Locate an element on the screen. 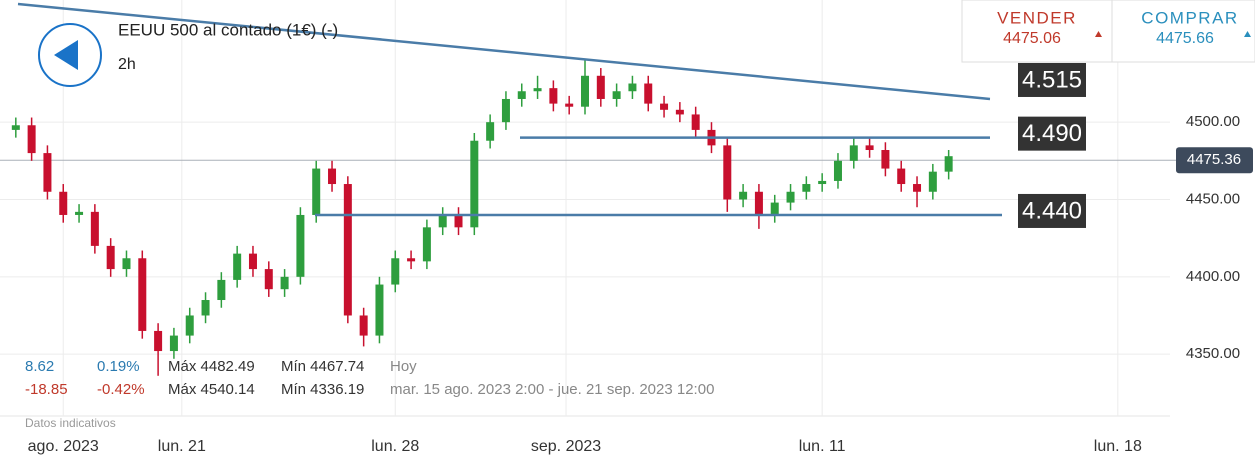 This screenshot has width=1255, height=473. instrument: EEUU 500 al contado (1€) (-) is located at coordinates (228, 29).